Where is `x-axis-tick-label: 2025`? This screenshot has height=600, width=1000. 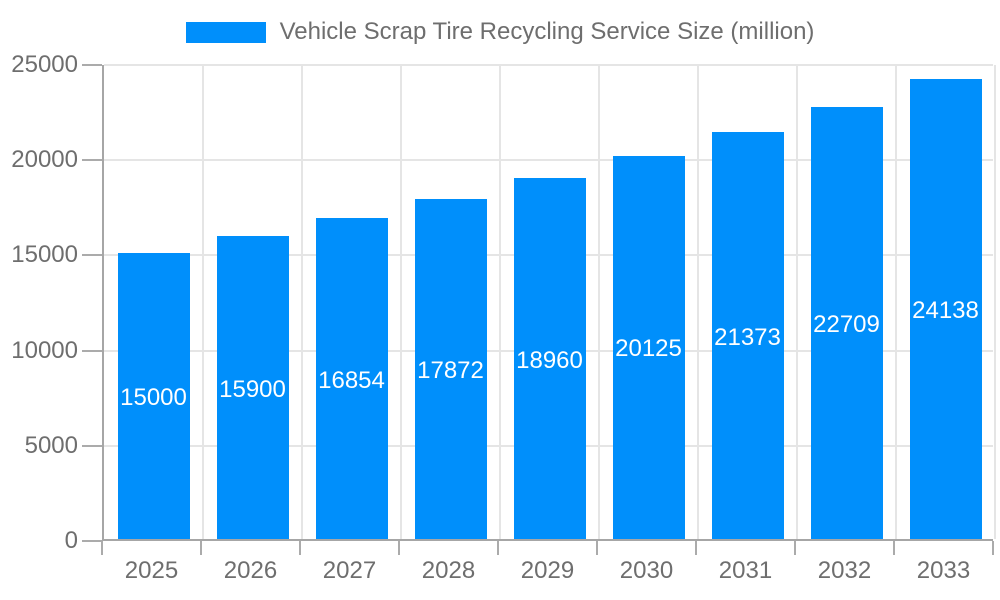 x-axis-tick-label: 2025 is located at coordinates (151, 570).